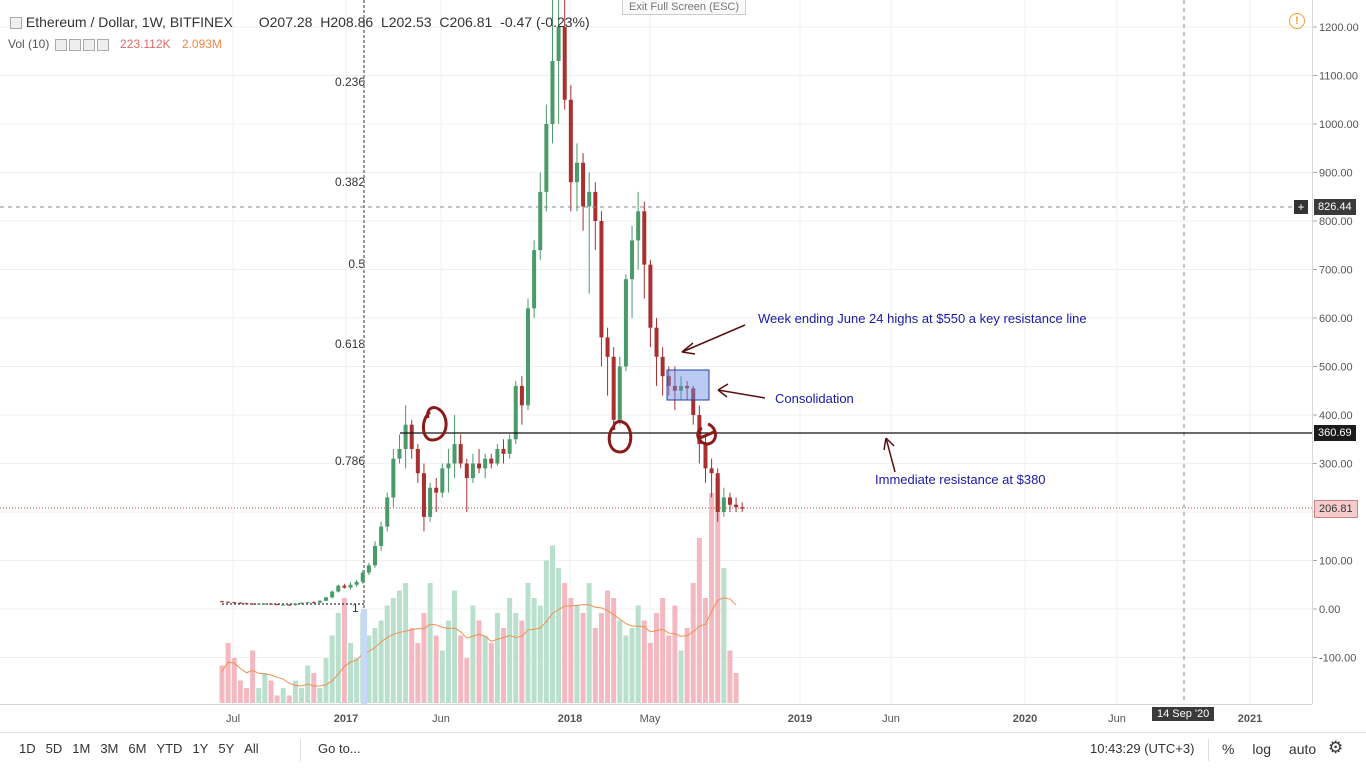 This screenshot has width=1366, height=769. I want to click on gear-icon: ⚙, so click(1336, 747).